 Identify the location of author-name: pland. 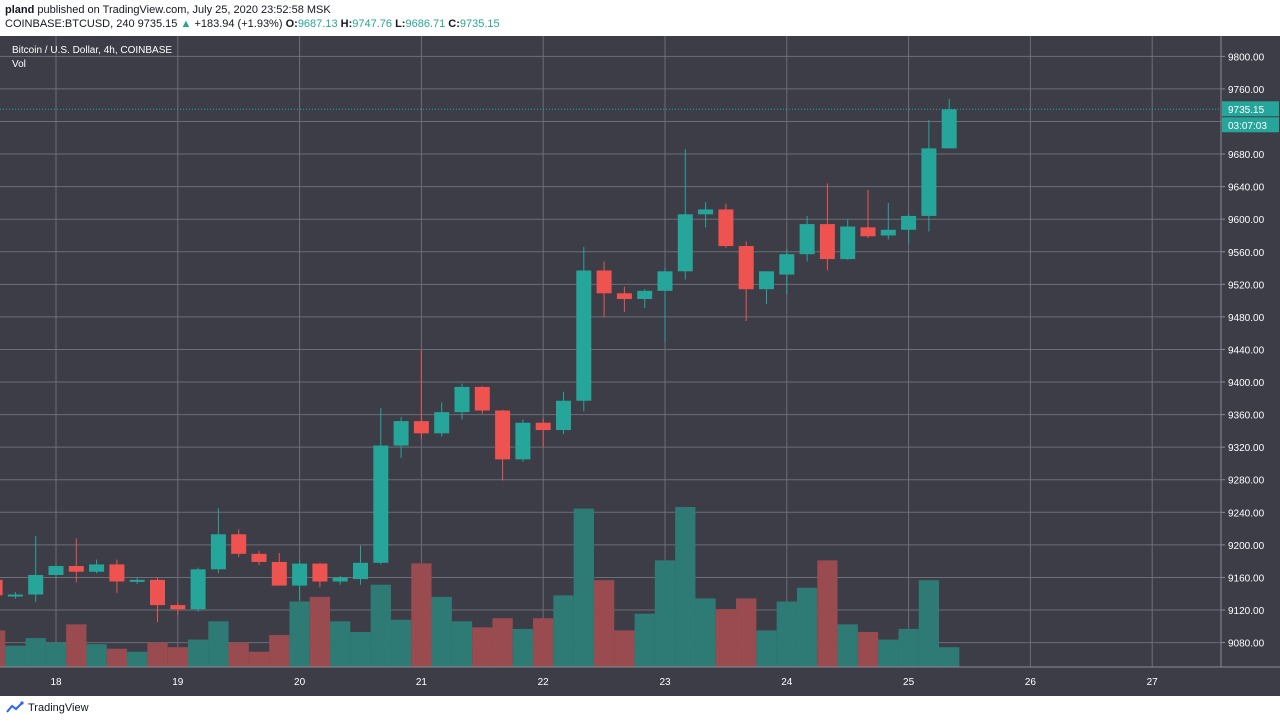
(20, 10).